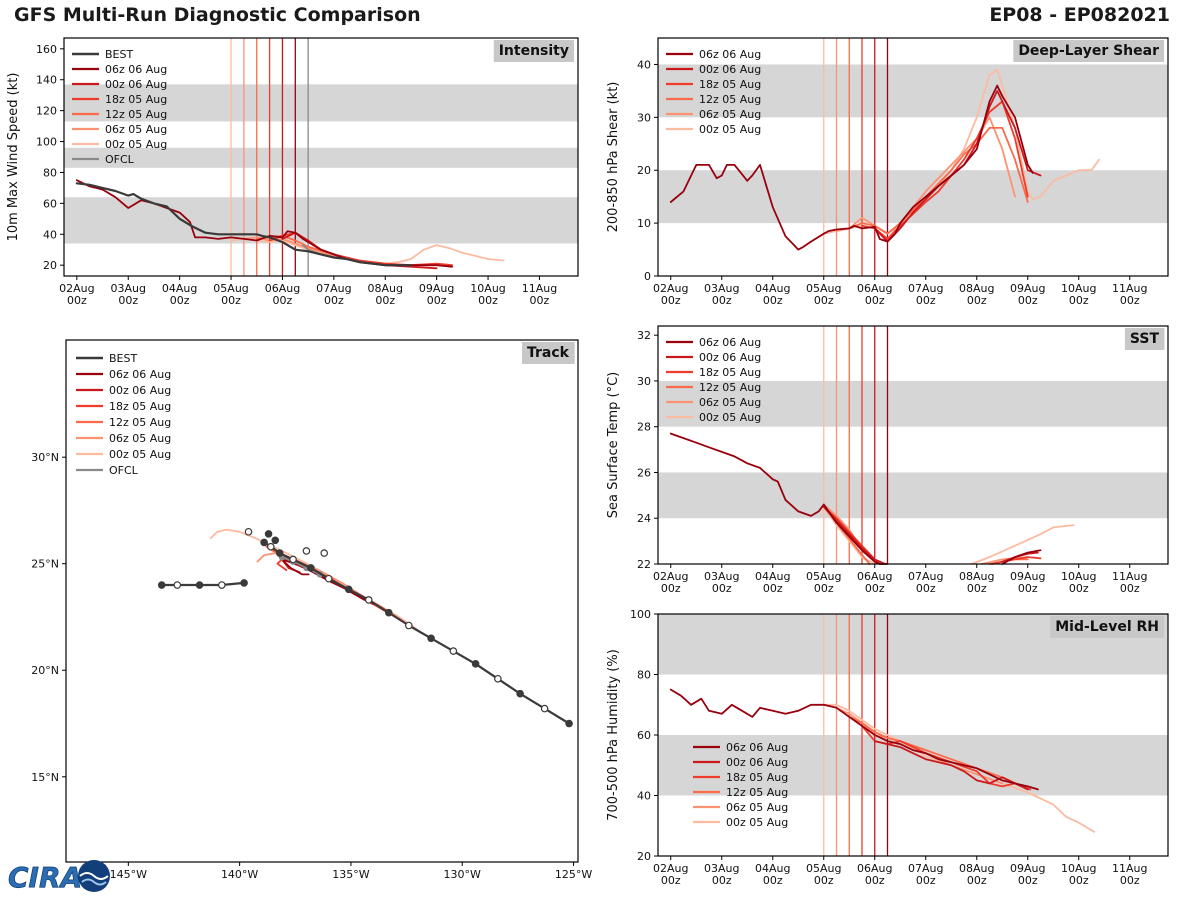 The height and width of the screenshot is (900, 1200). What do you see at coordinates (333, 294) in the screenshot?
I see `x-tick-label: 07Aug 00z` at bounding box center [333, 294].